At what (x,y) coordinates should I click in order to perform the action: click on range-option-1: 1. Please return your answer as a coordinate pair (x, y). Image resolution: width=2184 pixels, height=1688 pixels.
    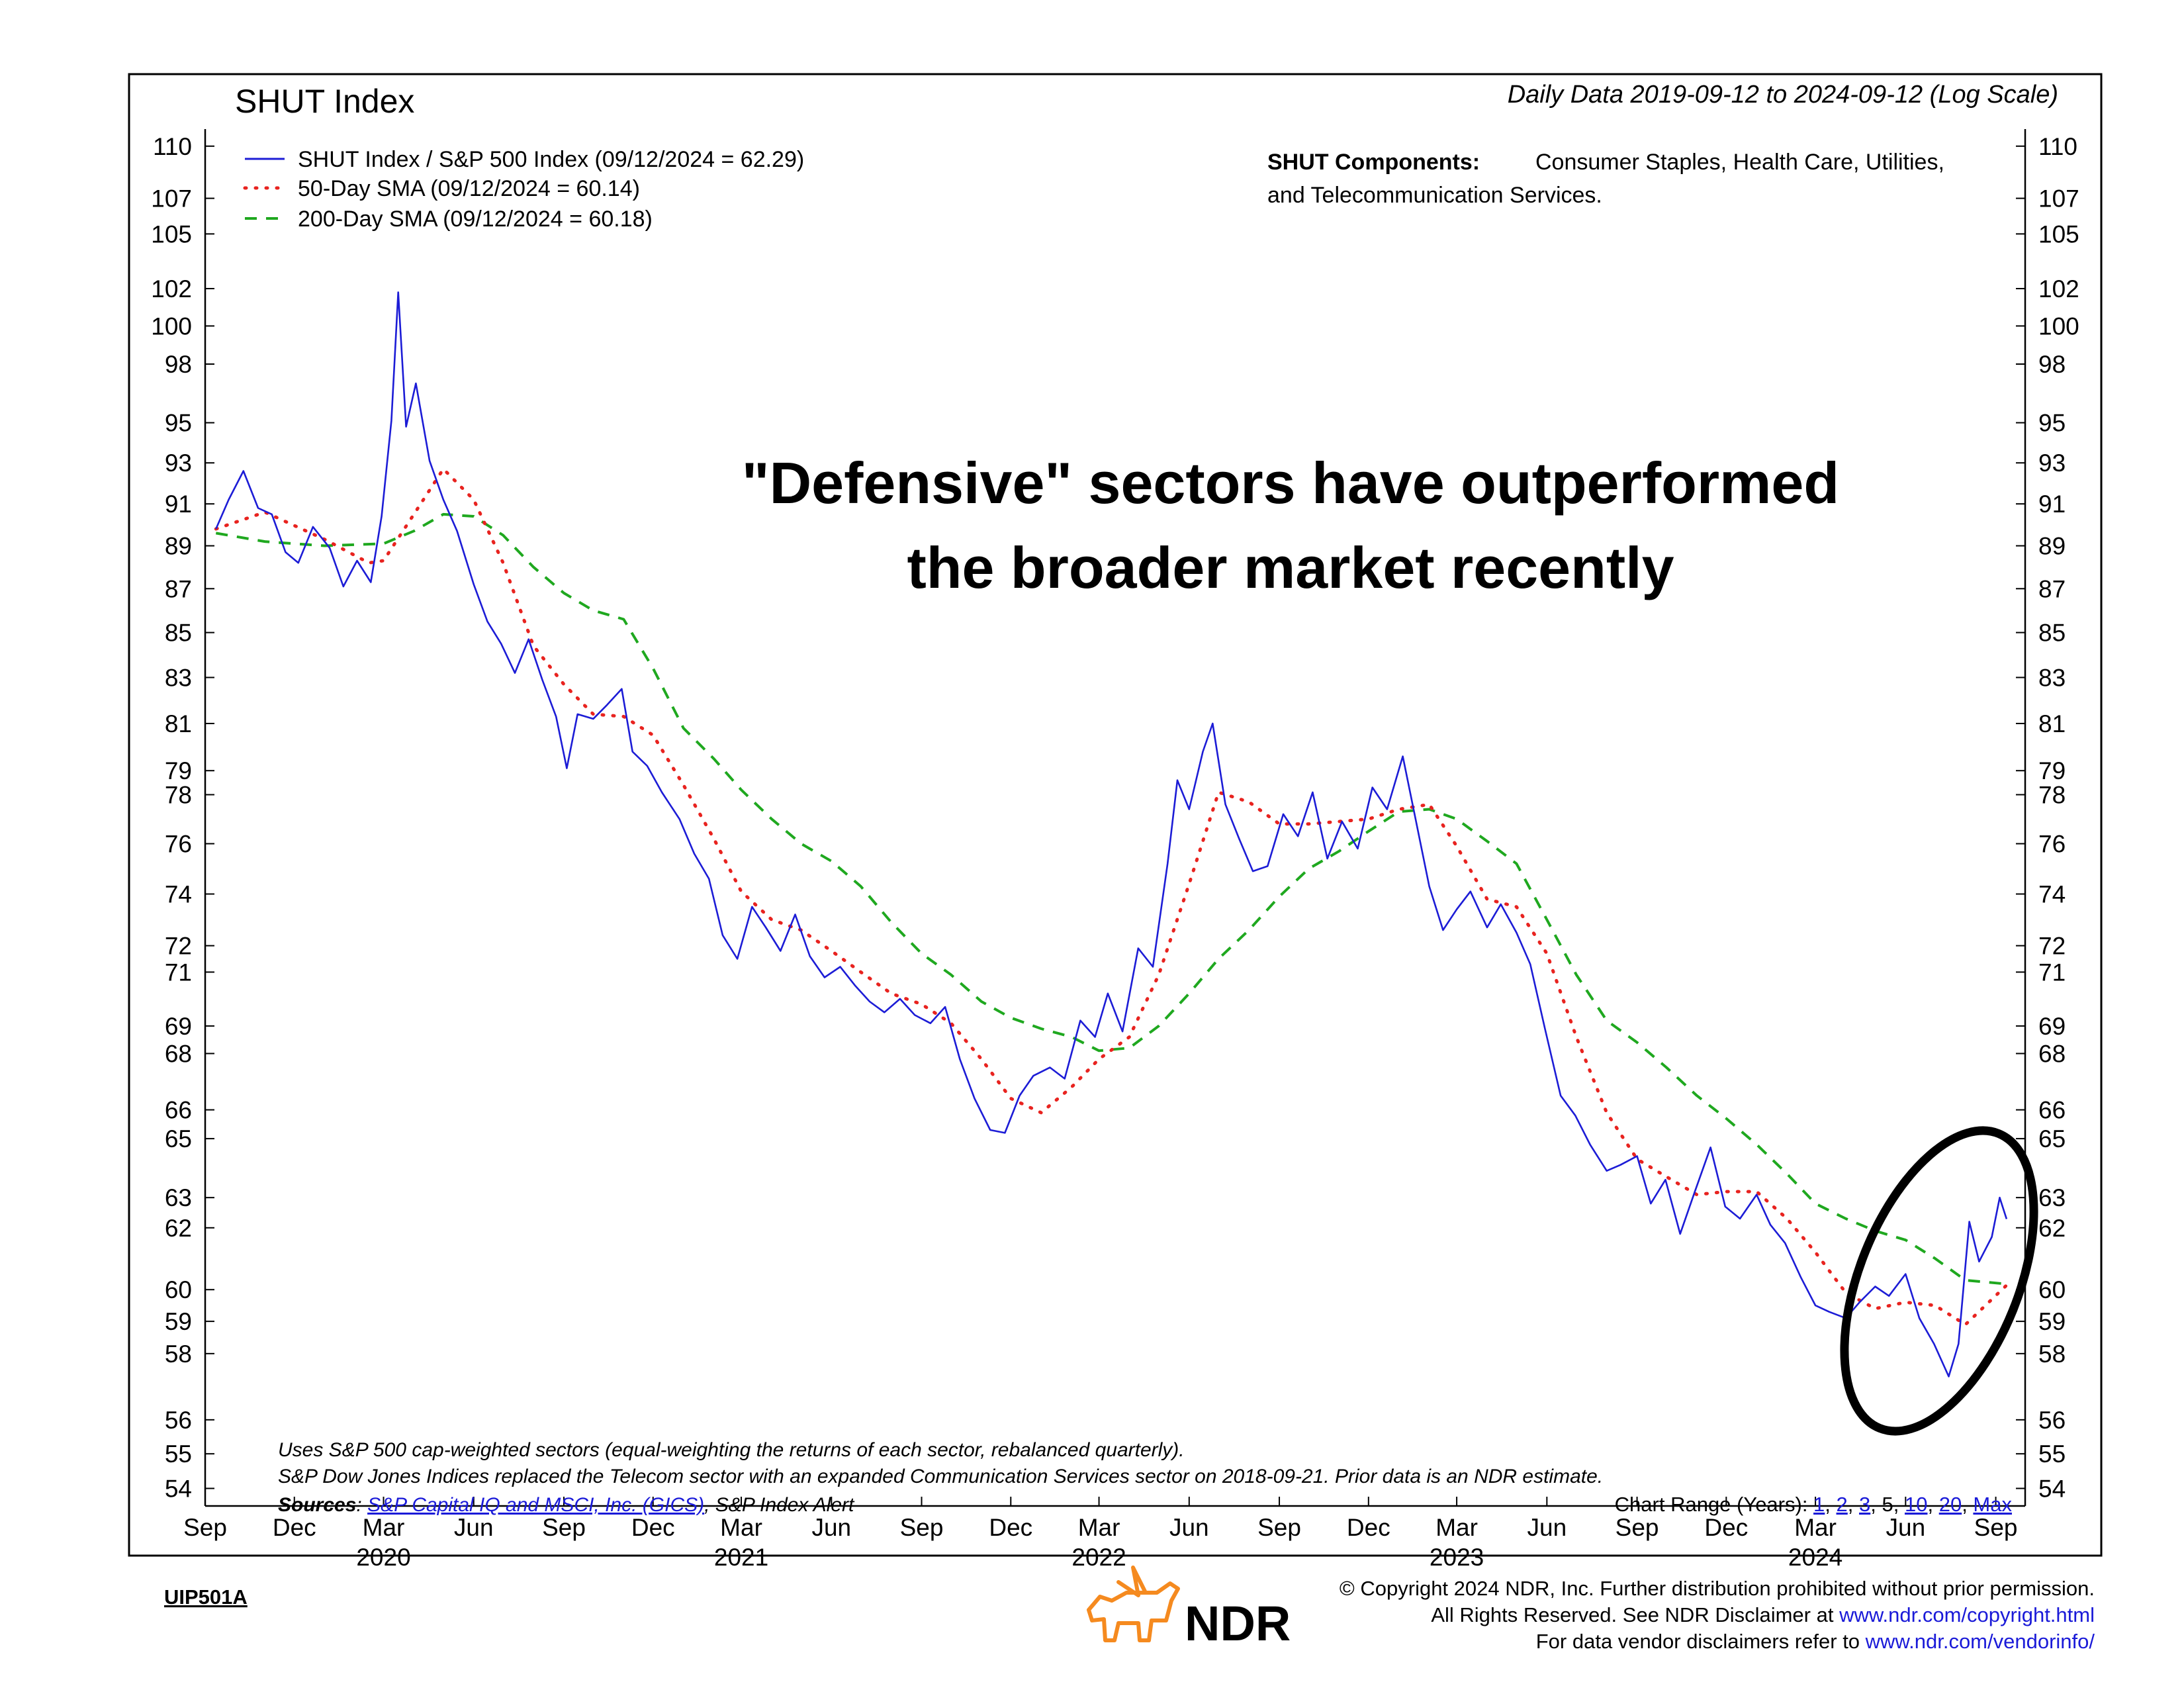
    Looking at the image, I should click on (1819, 1504).